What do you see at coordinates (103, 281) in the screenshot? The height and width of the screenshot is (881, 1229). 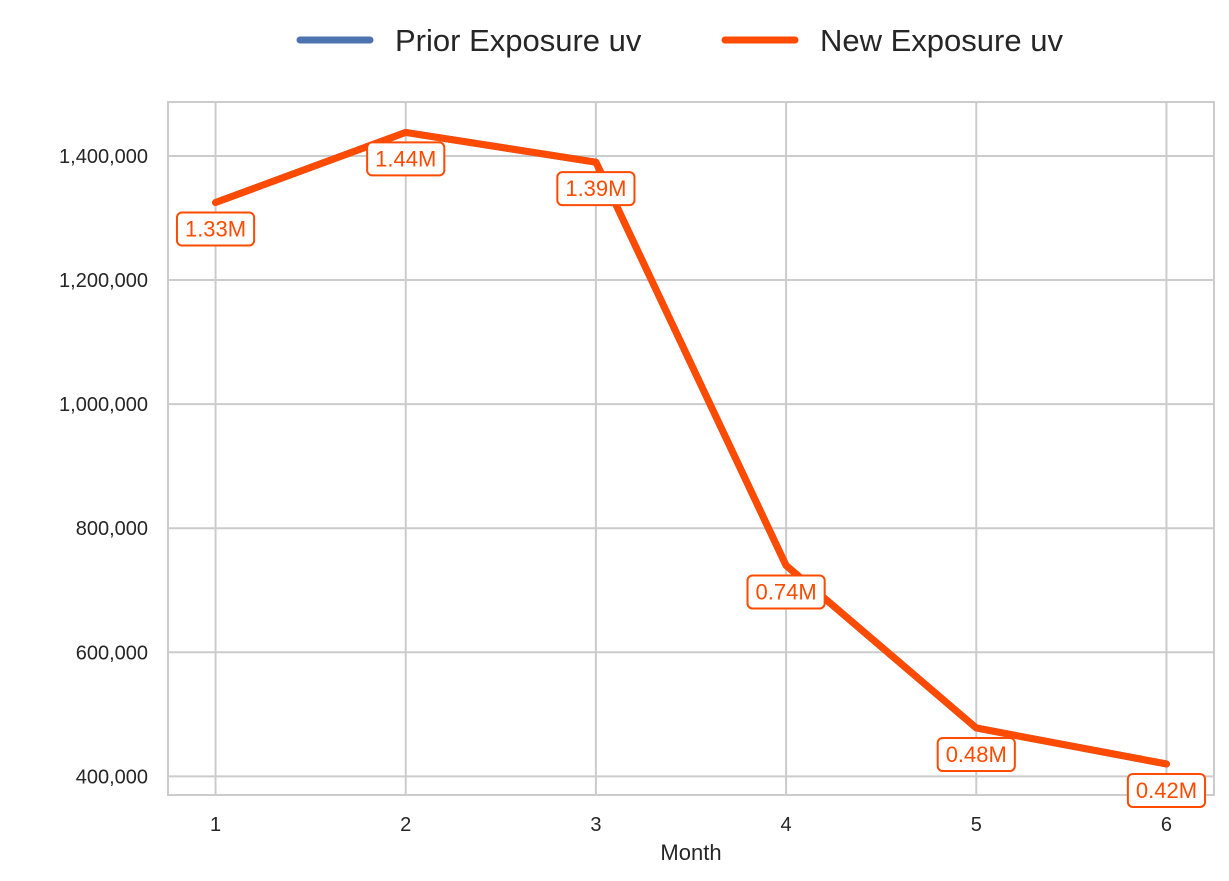 I see `y-tick-label: 1,200,000` at bounding box center [103, 281].